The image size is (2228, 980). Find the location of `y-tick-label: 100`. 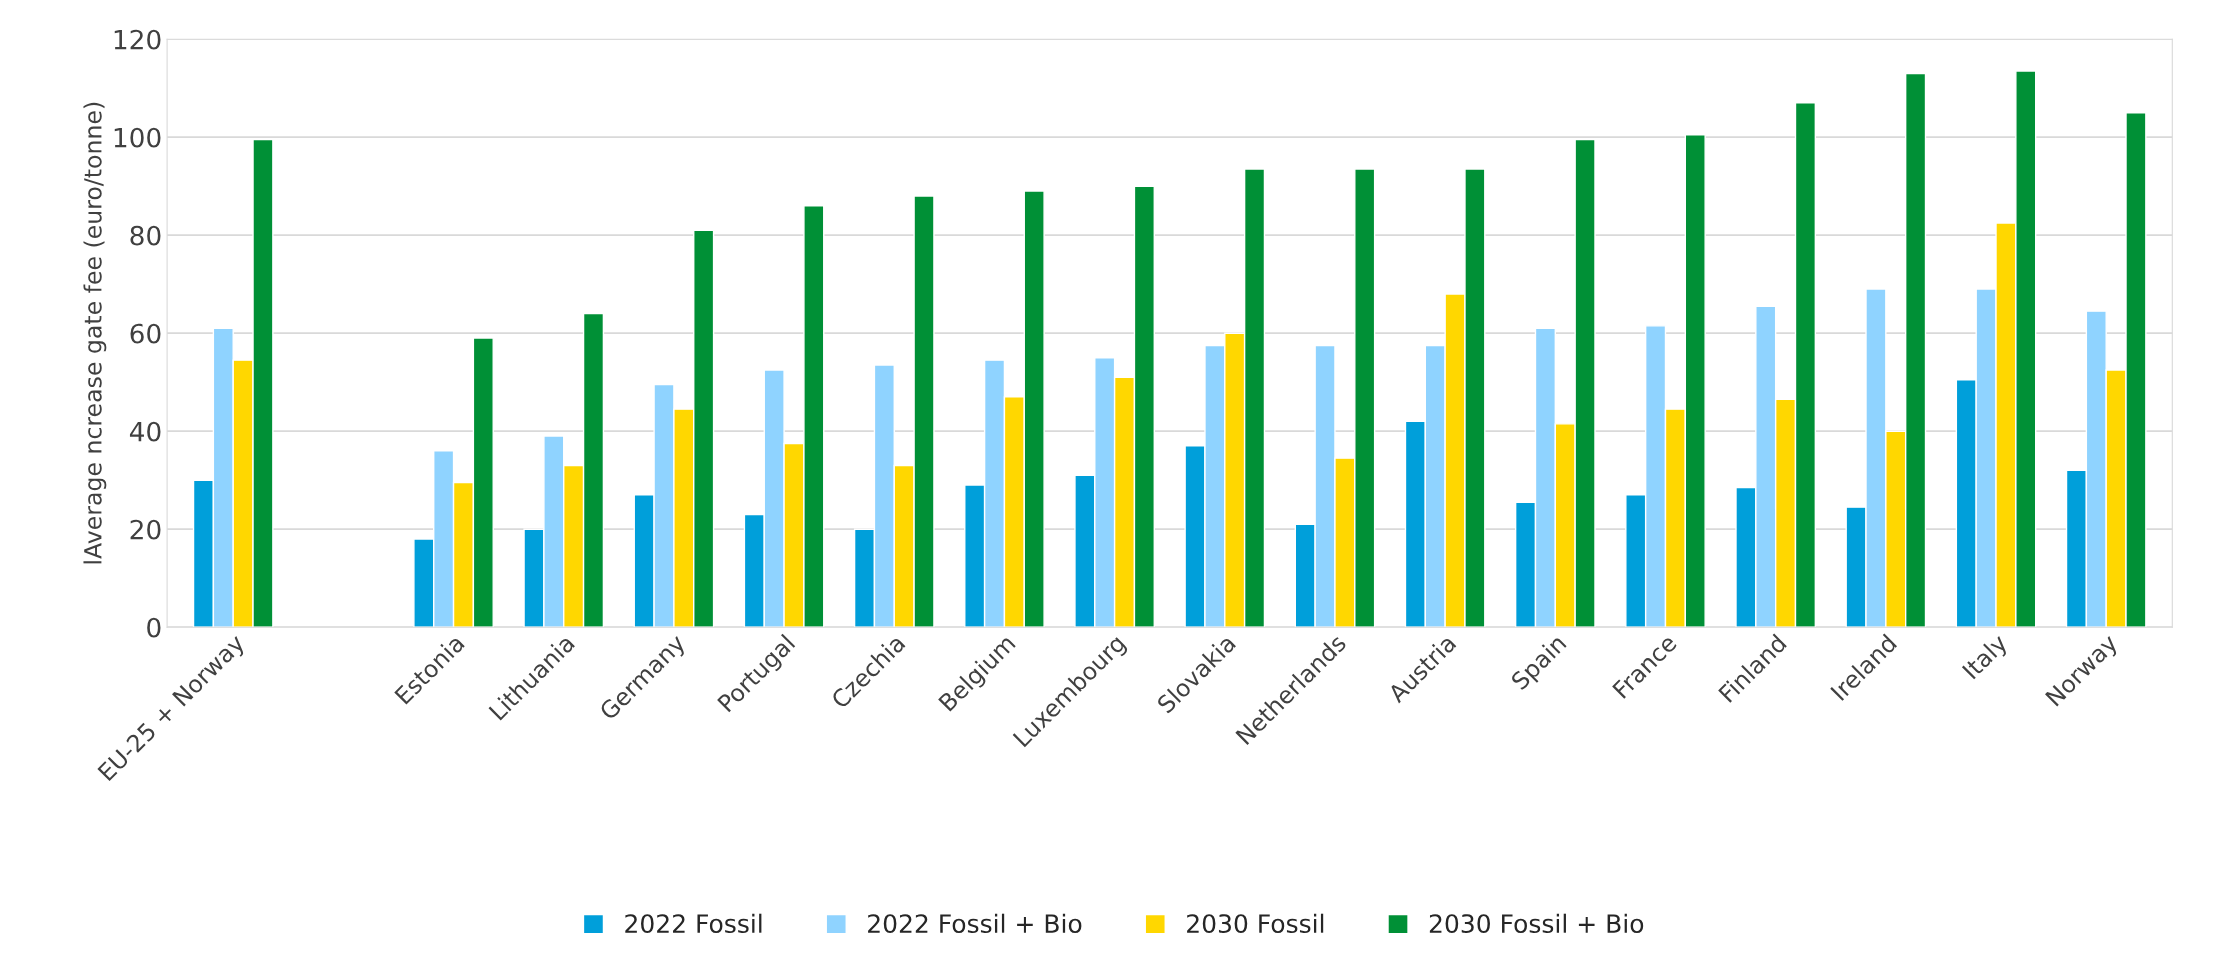

y-tick-label: 100 is located at coordinates (137, 137).